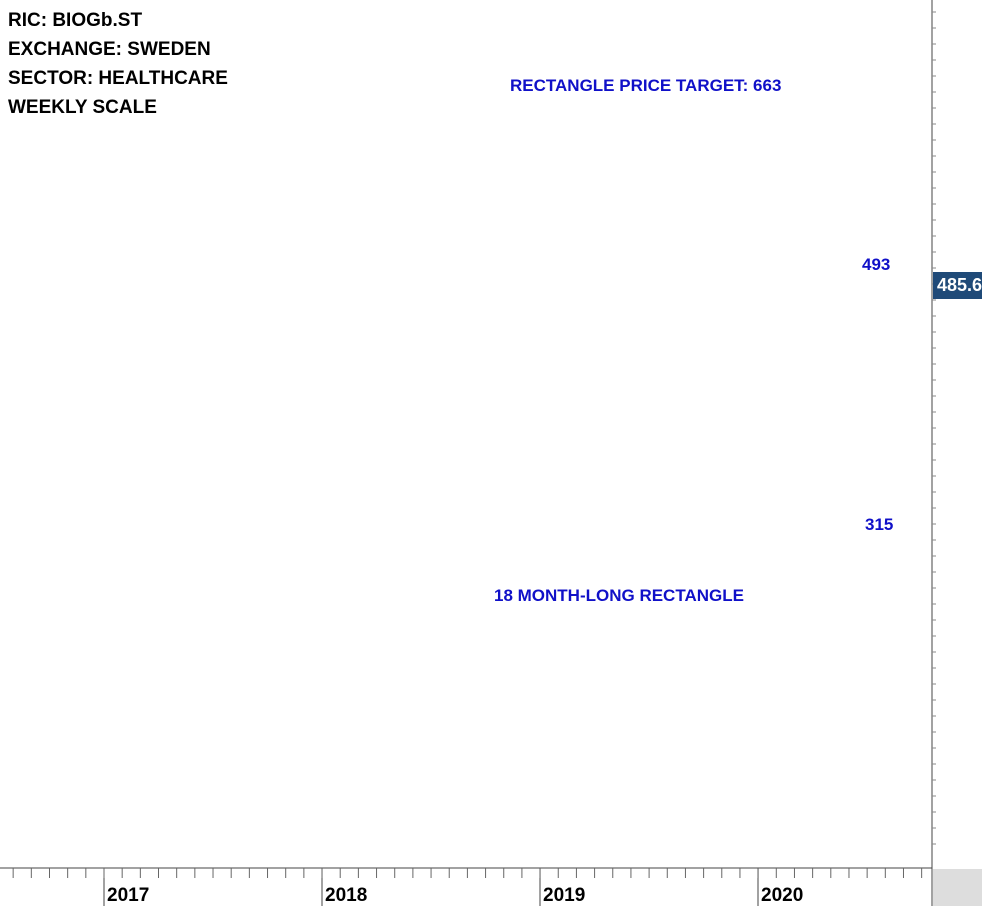 Image resolution: width=982 pixels, height=906 pixels. I want to click on year-tick-label: 2019, so click(564, 895).